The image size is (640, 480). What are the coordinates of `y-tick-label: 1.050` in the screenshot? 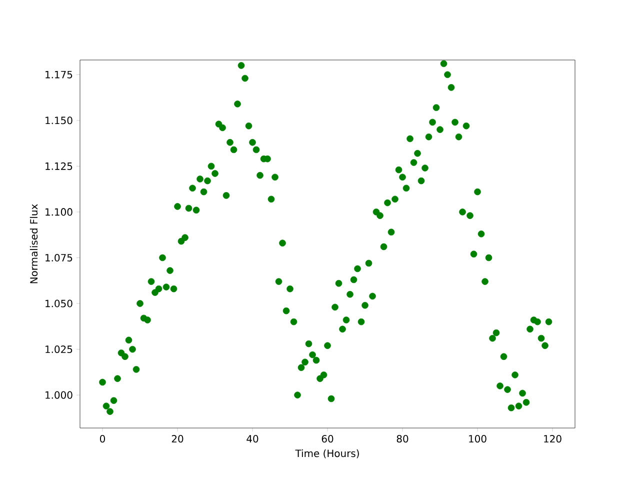 It's located at (59, 304).